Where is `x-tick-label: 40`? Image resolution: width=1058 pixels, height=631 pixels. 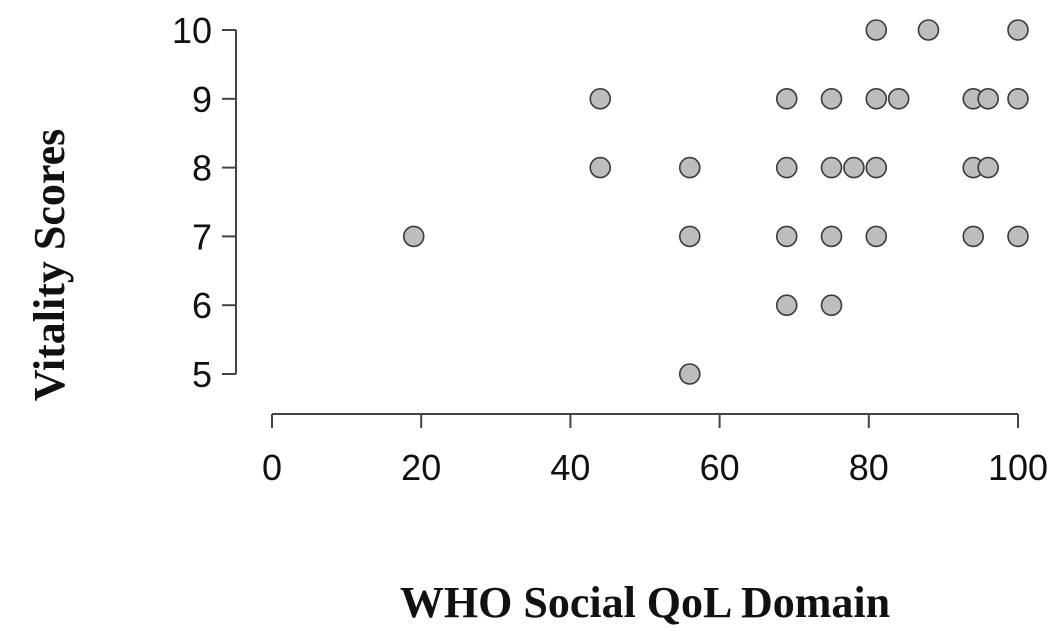 x-tick-label: 40 is located at coordinates (570, 467).